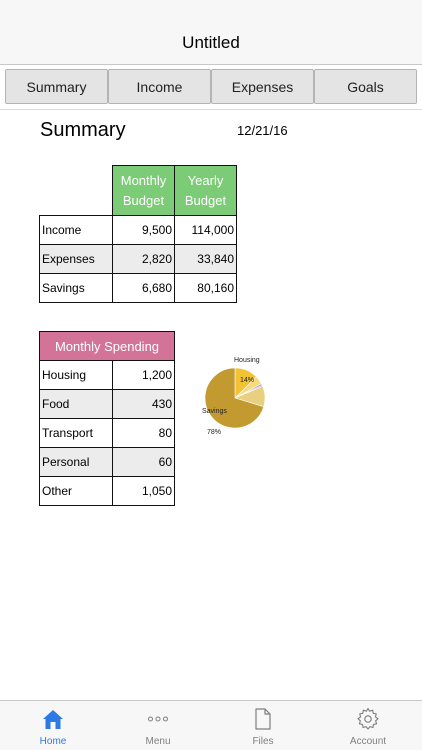 The image size is (422, 750). What do you see at coordinates (247, 360) in the screenshot?
I see `pie-label-housing: Housing` at bounding box center [247, 360].